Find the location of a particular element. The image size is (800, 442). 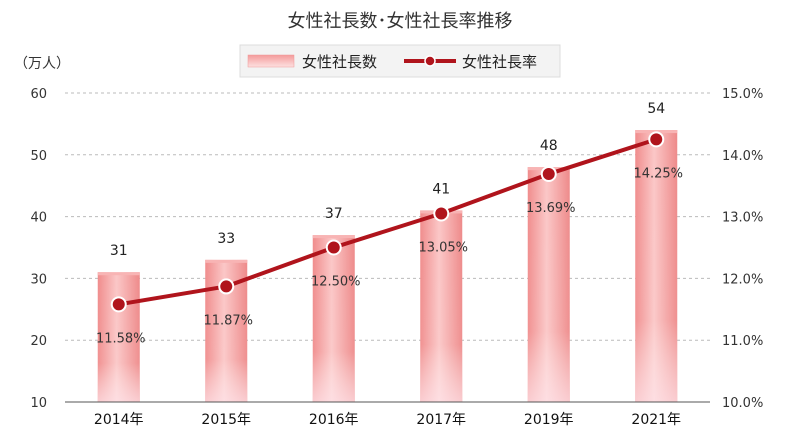

y-right-tick-label: 13.0% is located at coordinates (742, 218).